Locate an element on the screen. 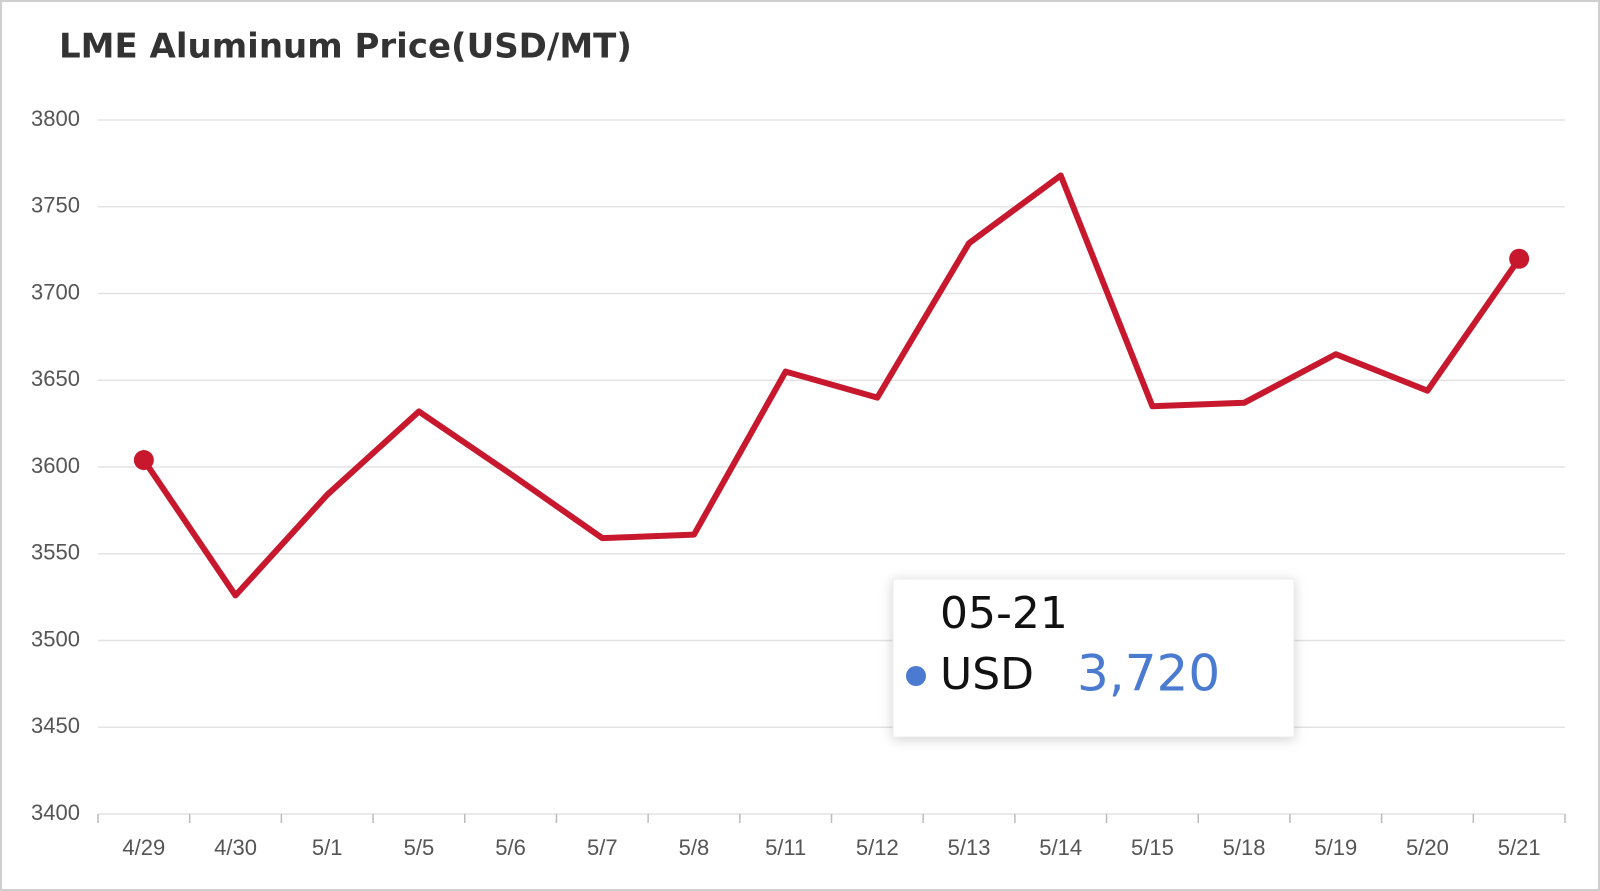 This screenshot has height=891, width=1600. chart-title: LME Aluminum Price(USD/MT) is located at coordinates (345, 47).